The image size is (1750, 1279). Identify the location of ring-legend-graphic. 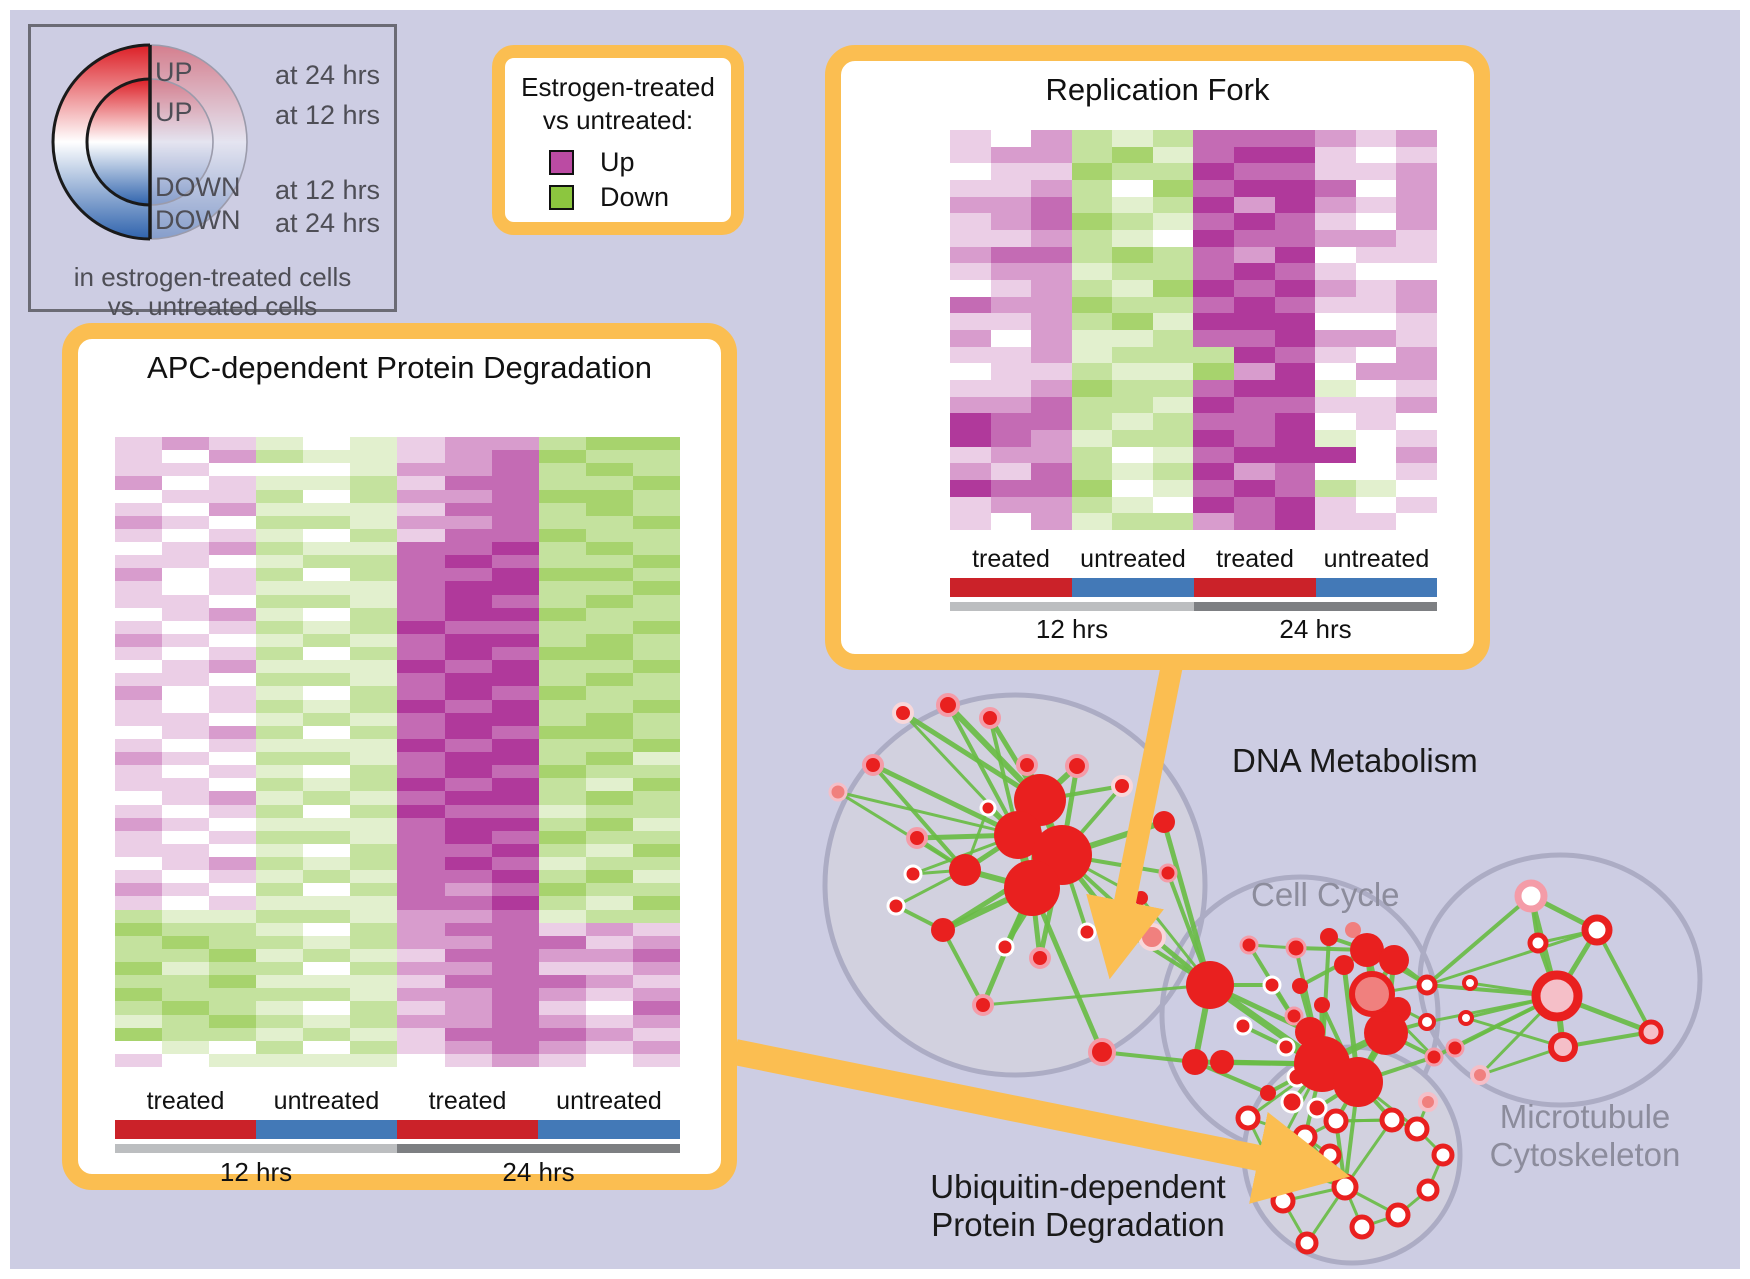
(150, 143).